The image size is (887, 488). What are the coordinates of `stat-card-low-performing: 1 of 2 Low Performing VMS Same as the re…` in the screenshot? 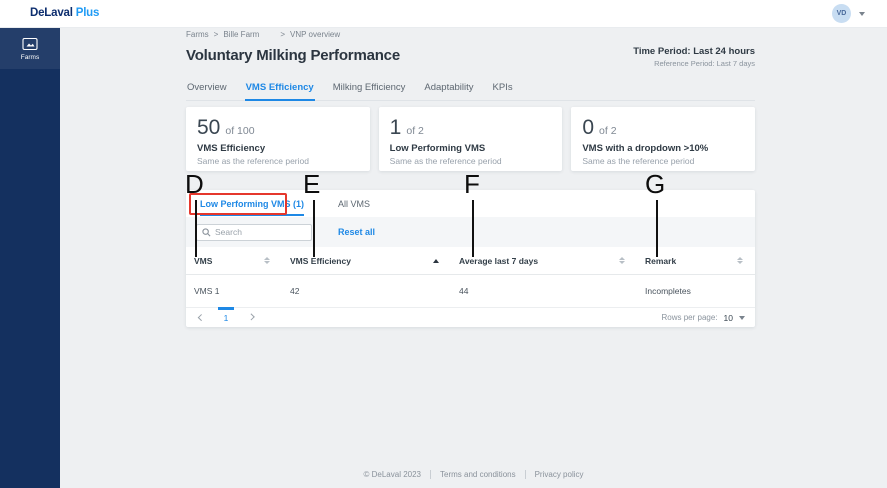 It's located at (470, 139).